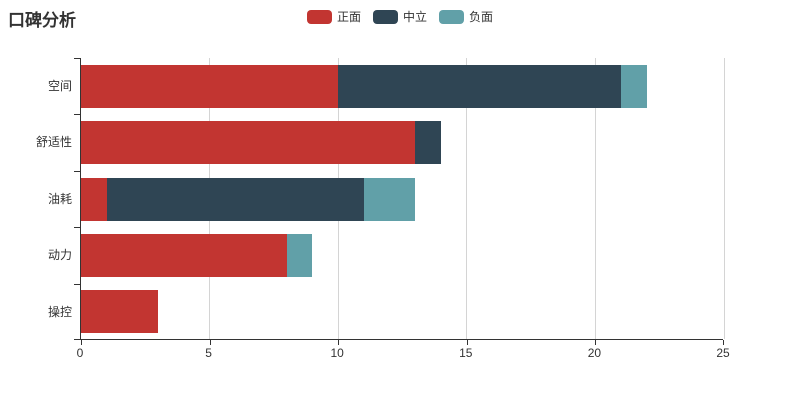  What do you see at coordinates (59, 311) in the screenshot?
I see `y-axis-label-4: 操控` at bounding box center [59, 311].